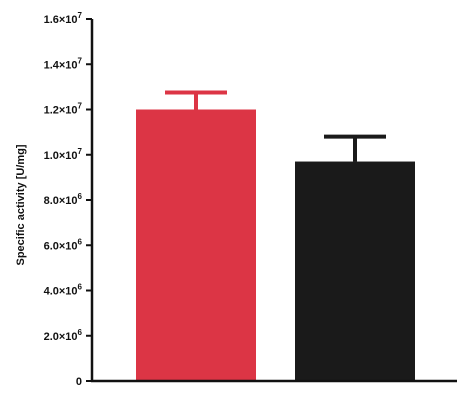  I want to click on y-tick-label-2: 4.0×10⁶, so click(63, 290).